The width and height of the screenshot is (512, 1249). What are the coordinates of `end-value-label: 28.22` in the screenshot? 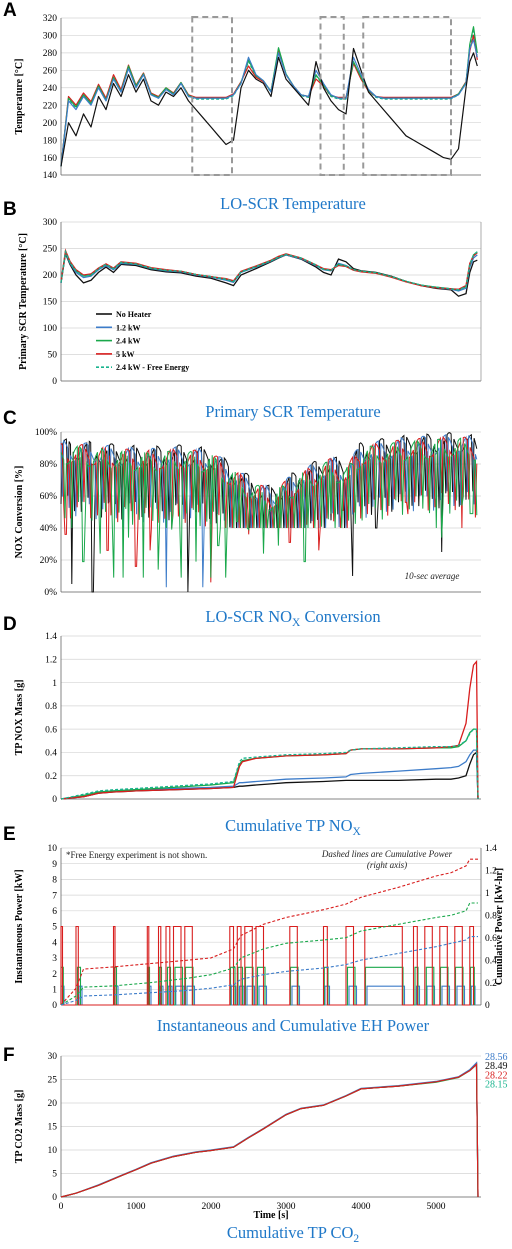 It's located at (496, 1075).